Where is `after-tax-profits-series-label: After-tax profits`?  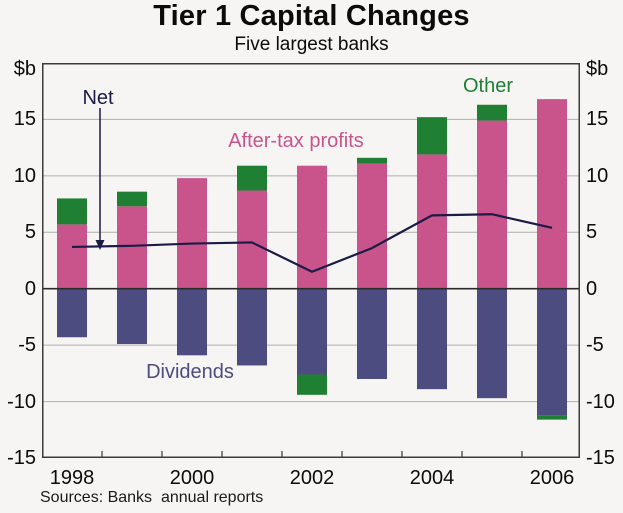
after-tax-profits-series-label: After-tax profits is located at coordinates (296, 141).